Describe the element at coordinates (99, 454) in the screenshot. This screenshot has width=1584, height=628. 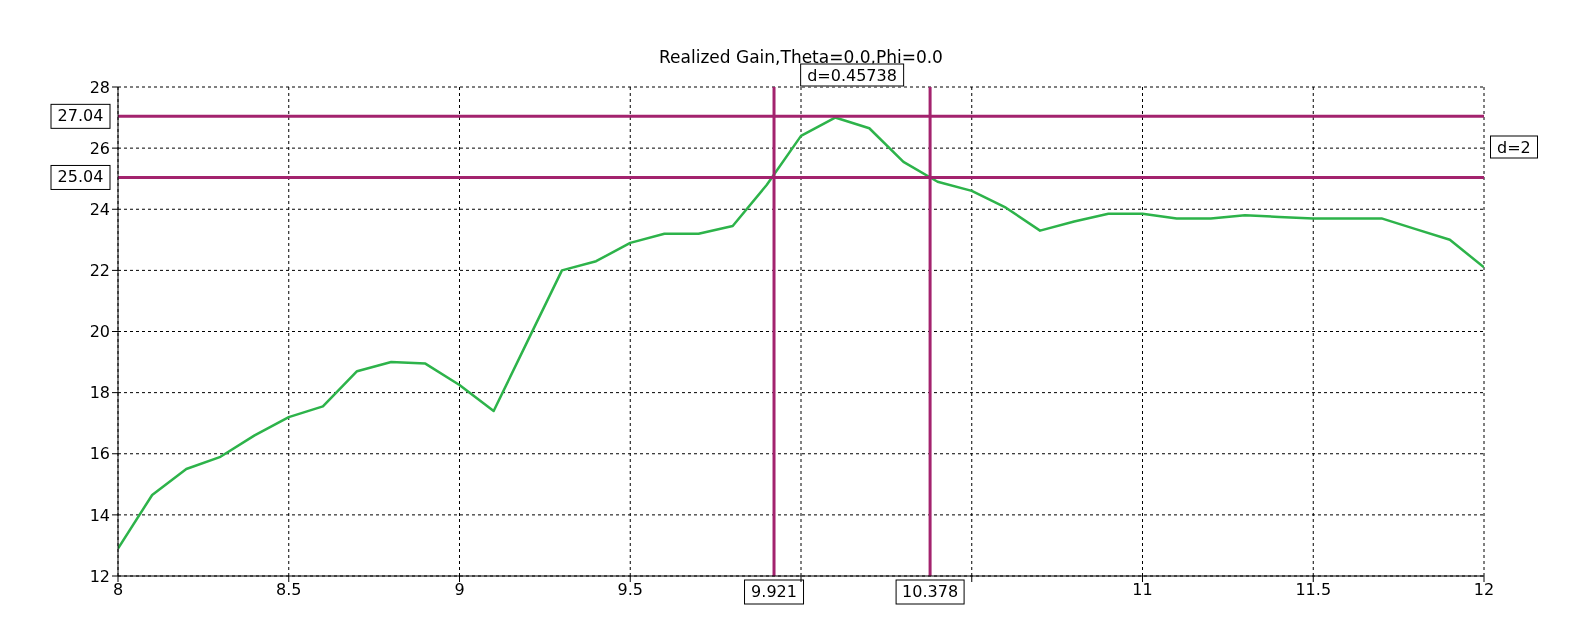
I see `y-tick-label: 16` at that location.